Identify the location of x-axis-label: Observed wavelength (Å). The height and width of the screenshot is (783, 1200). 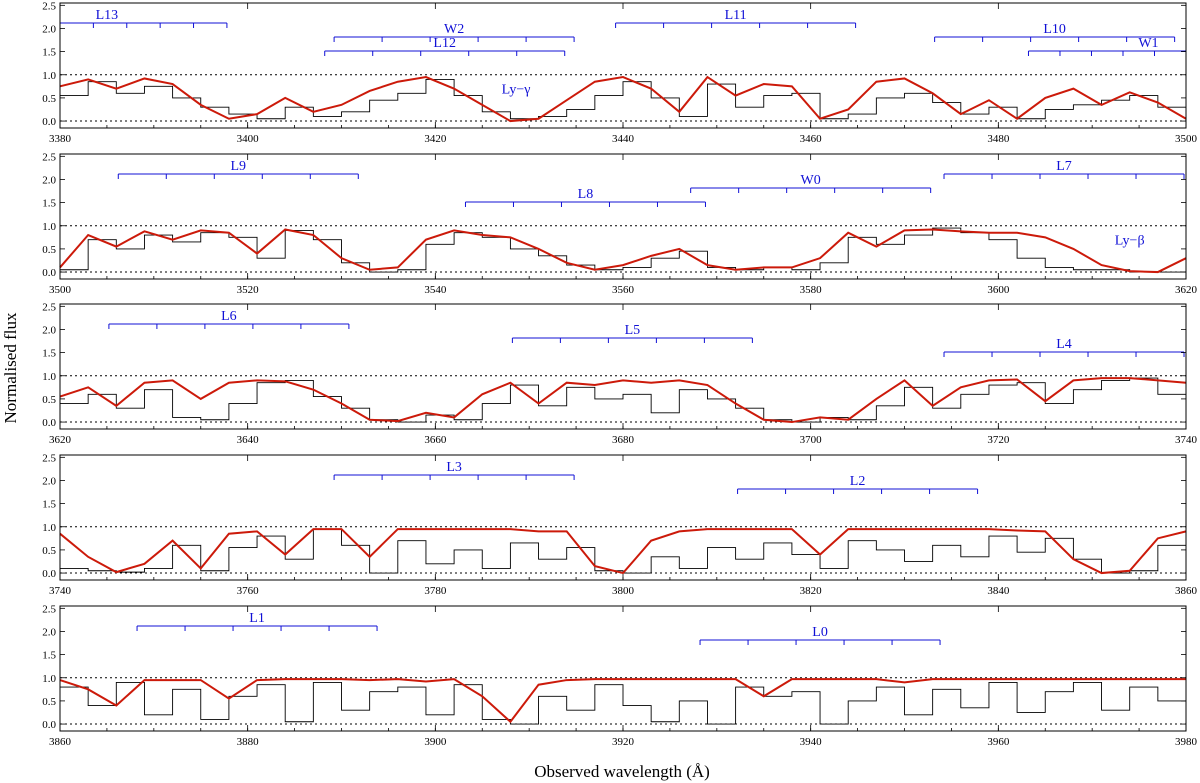
(622, 771).